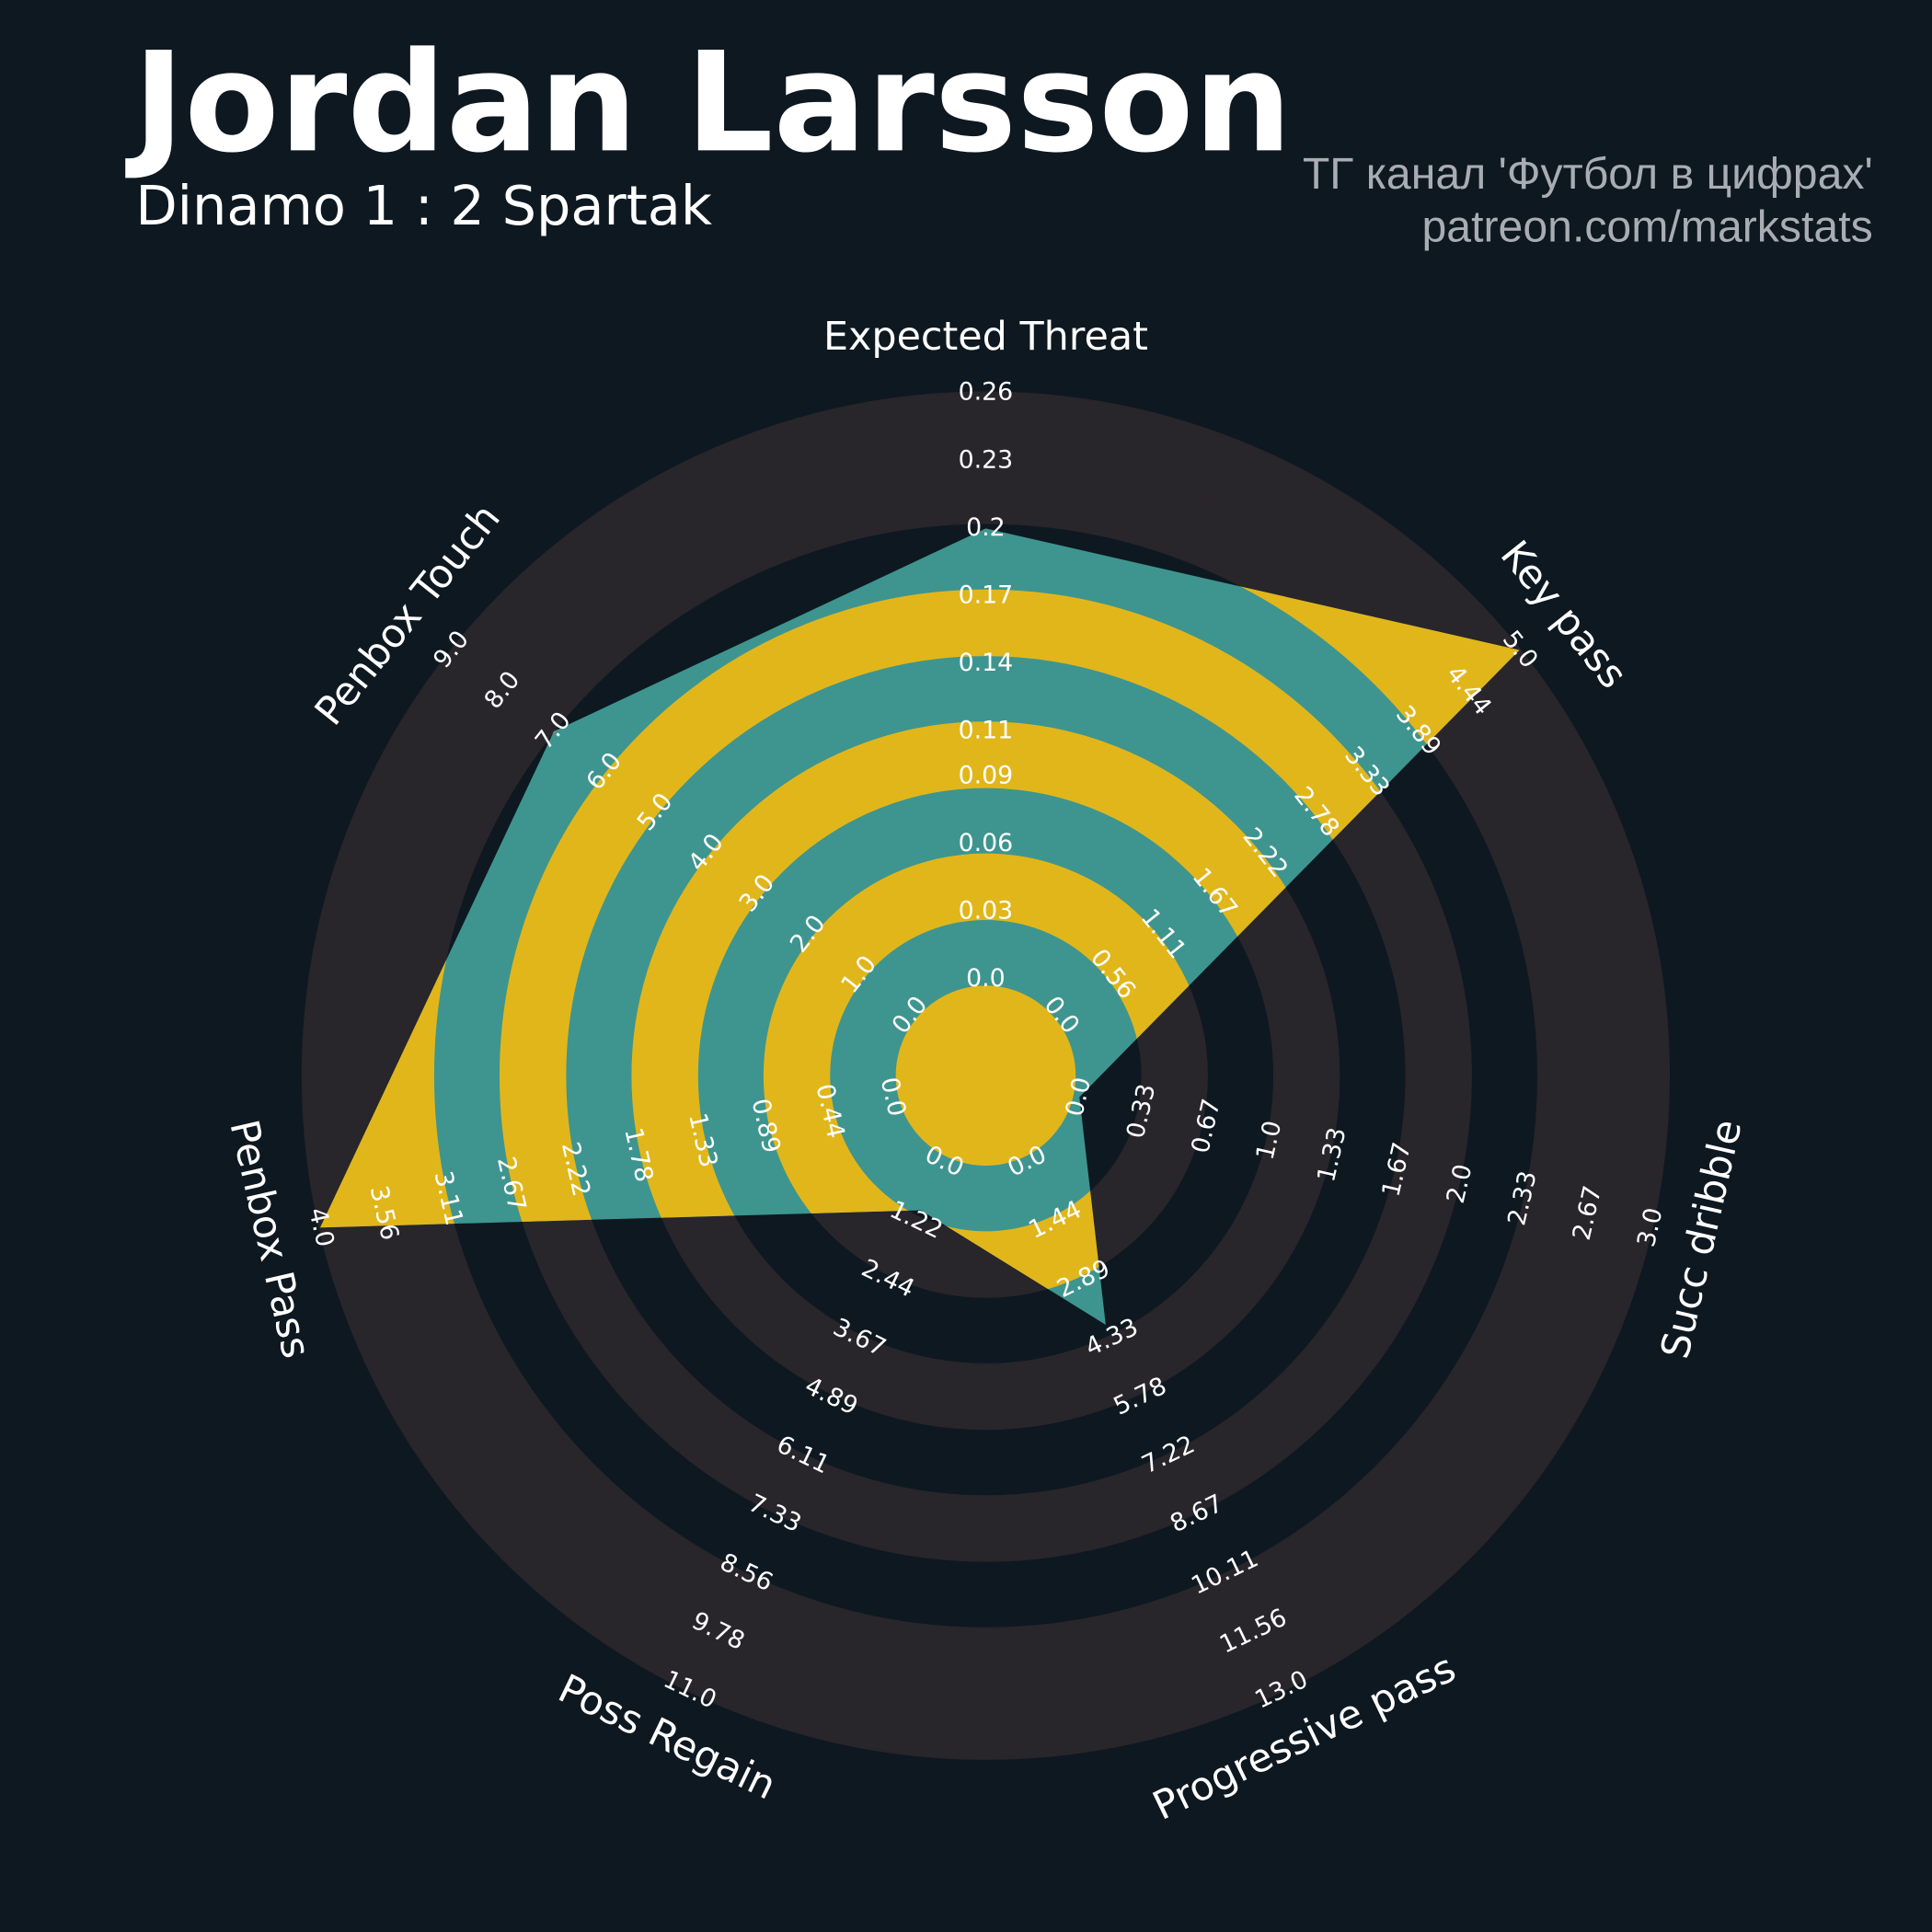 Image resolution: width=1932 pixels, height=1932 pixels. I want to click on tick-label: 0.03, so click(986, 911).